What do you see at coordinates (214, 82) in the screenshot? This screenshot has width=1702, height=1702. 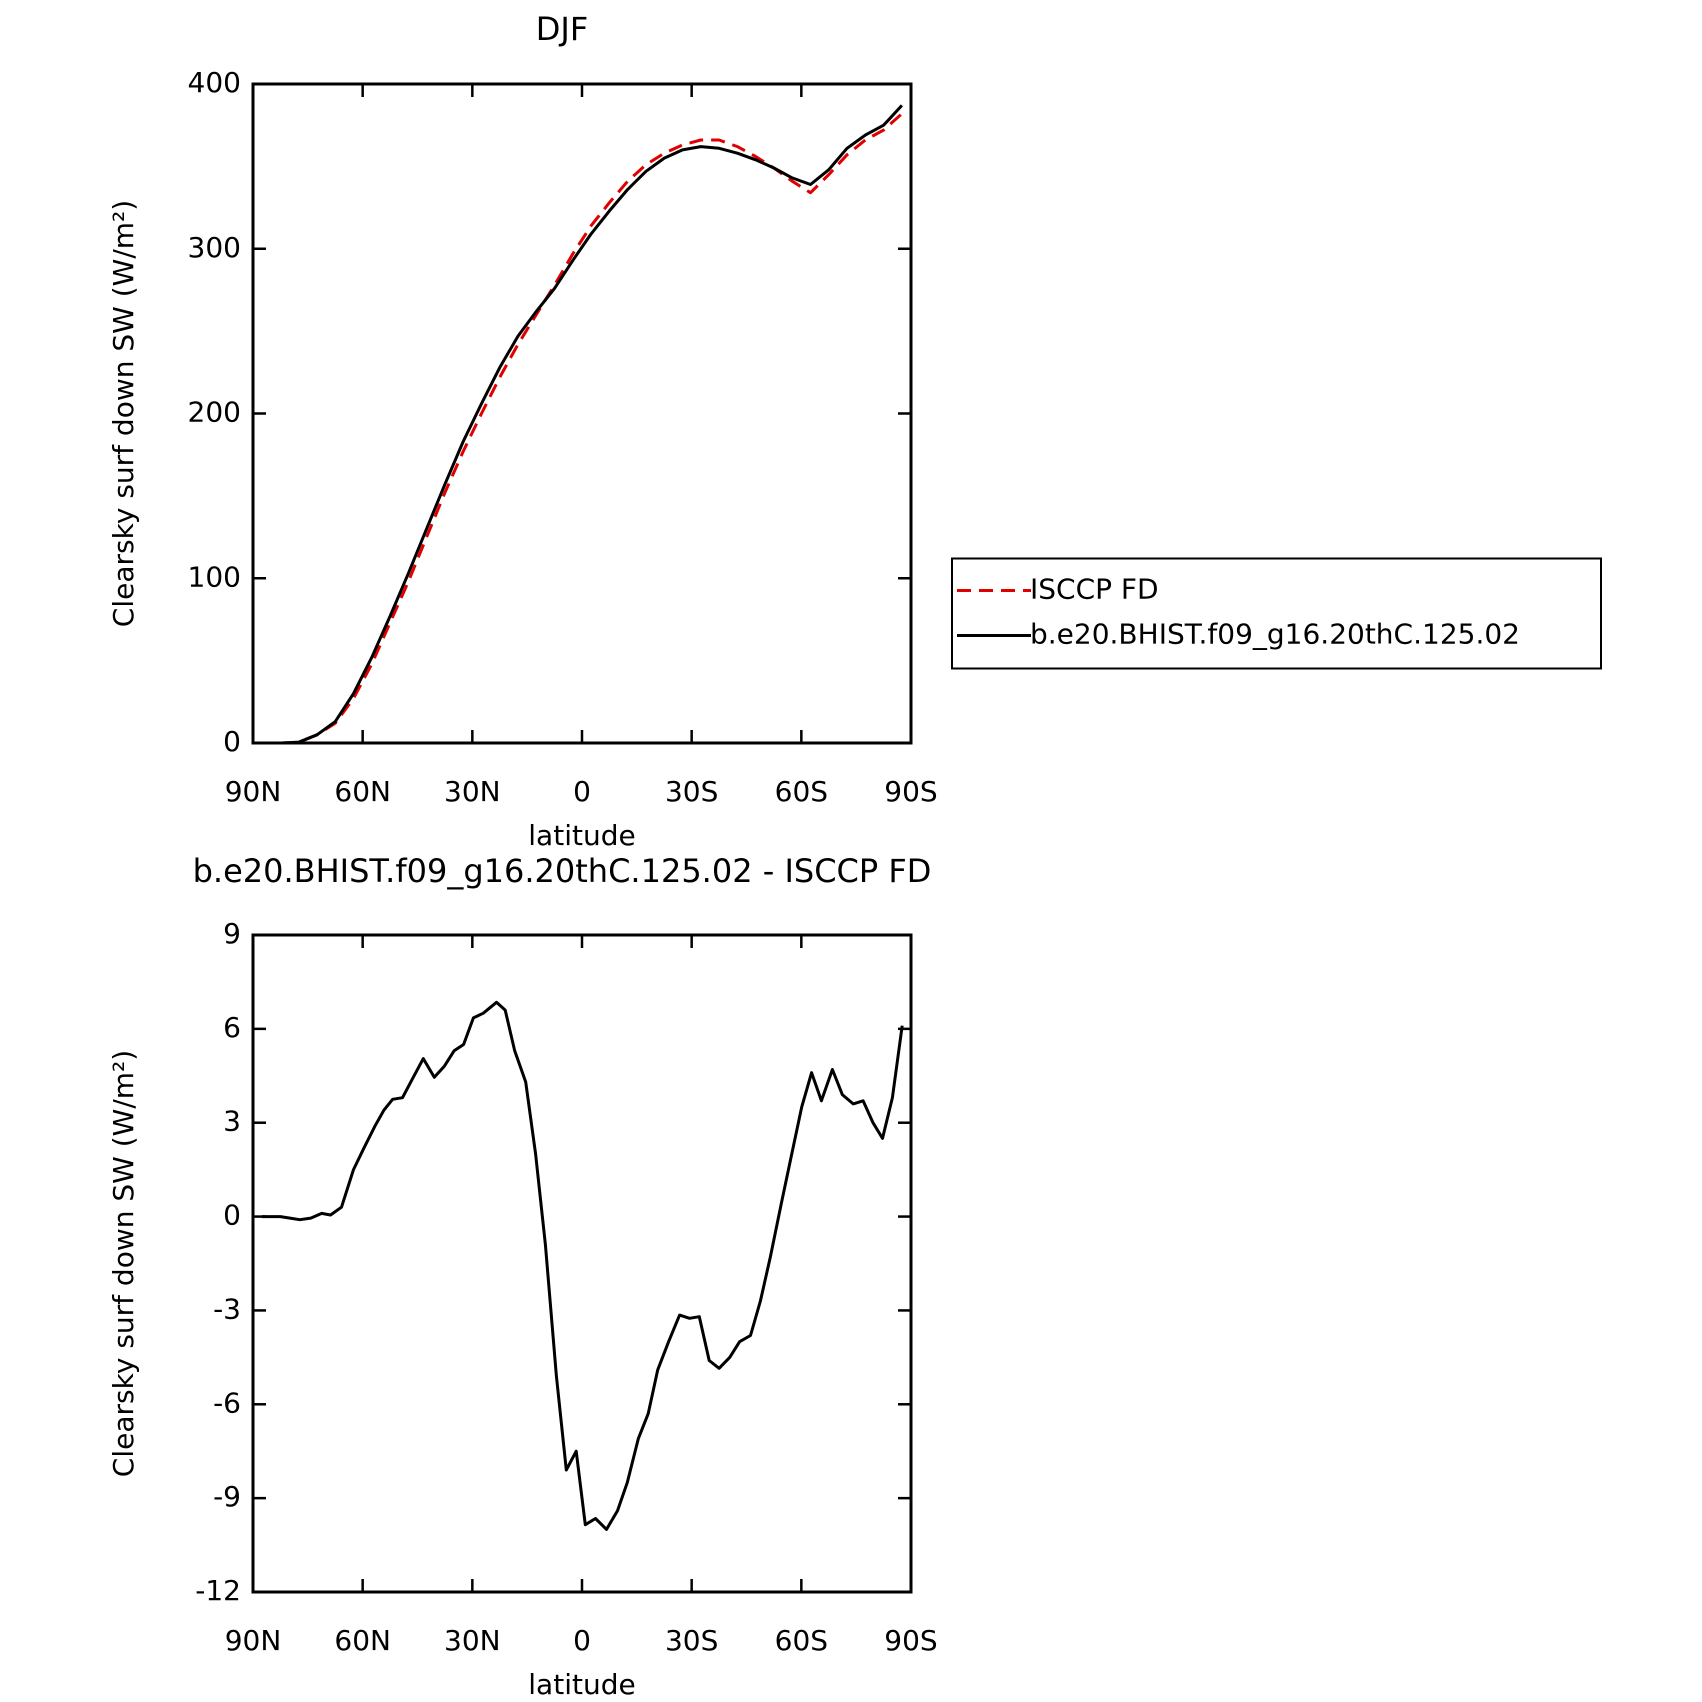 I see `y-tick-label: 400` at bounding box center [214, 82].